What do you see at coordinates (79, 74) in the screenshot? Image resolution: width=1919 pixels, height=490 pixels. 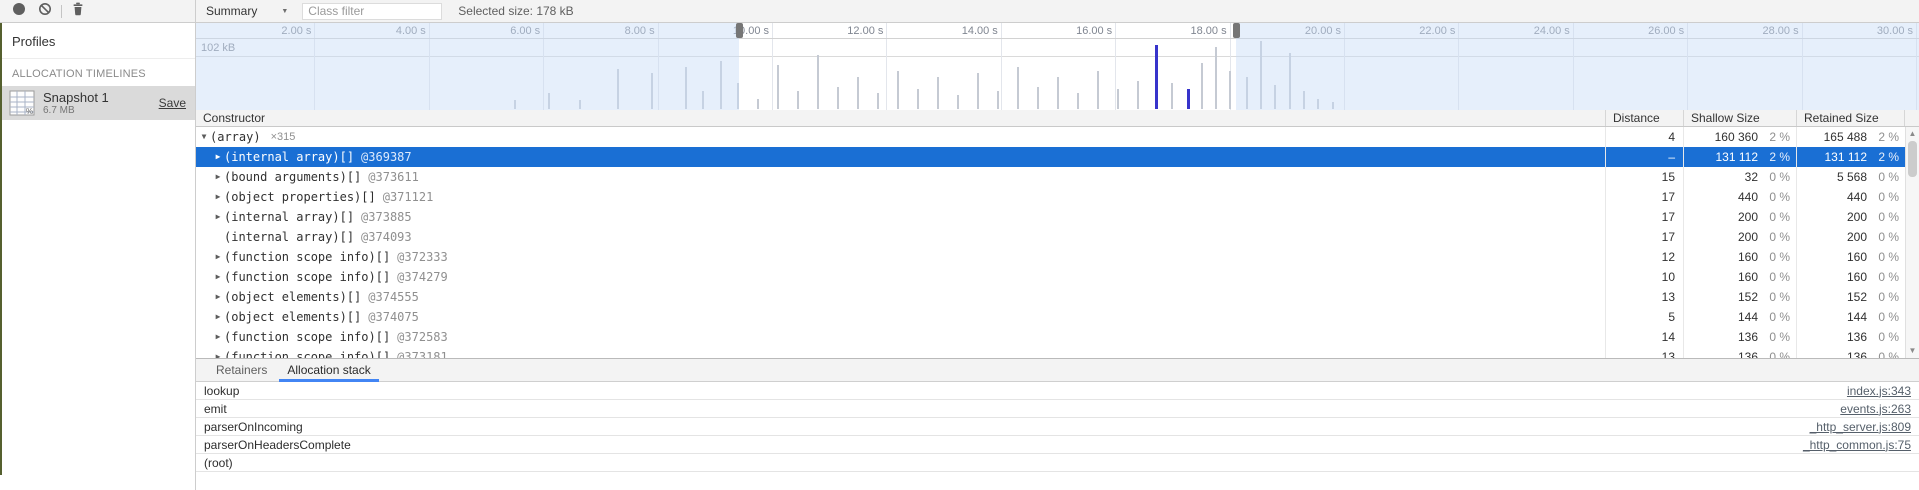 I see `allocation-timelines-section-title: ALLOCATION TIMELINES` at bounding box center [79, 74].